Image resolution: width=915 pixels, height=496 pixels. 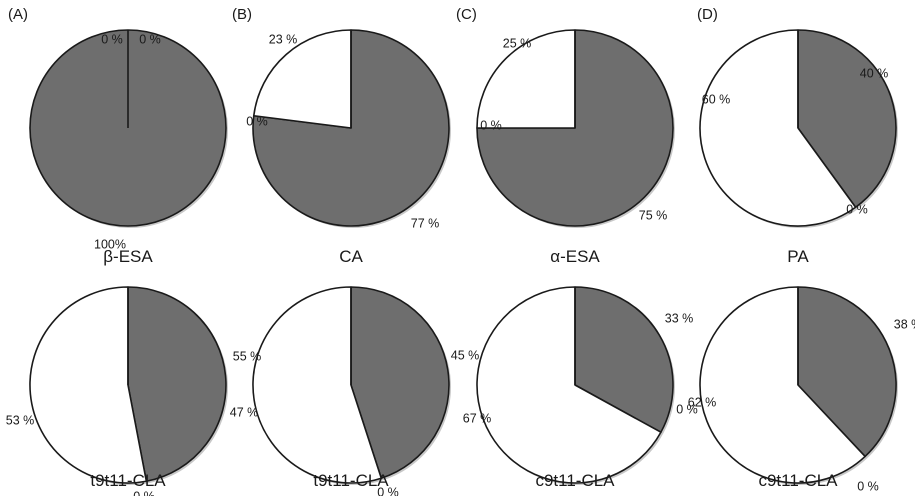 I want to click on pie-chart-title: CA, so click(x=351, y=256).